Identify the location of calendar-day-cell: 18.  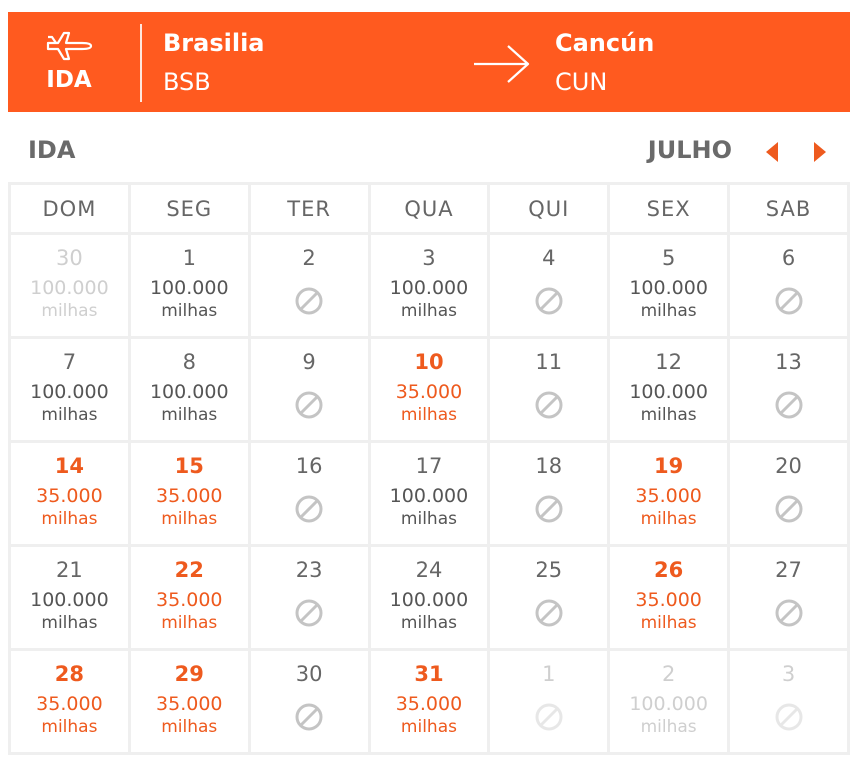
(549, 493).